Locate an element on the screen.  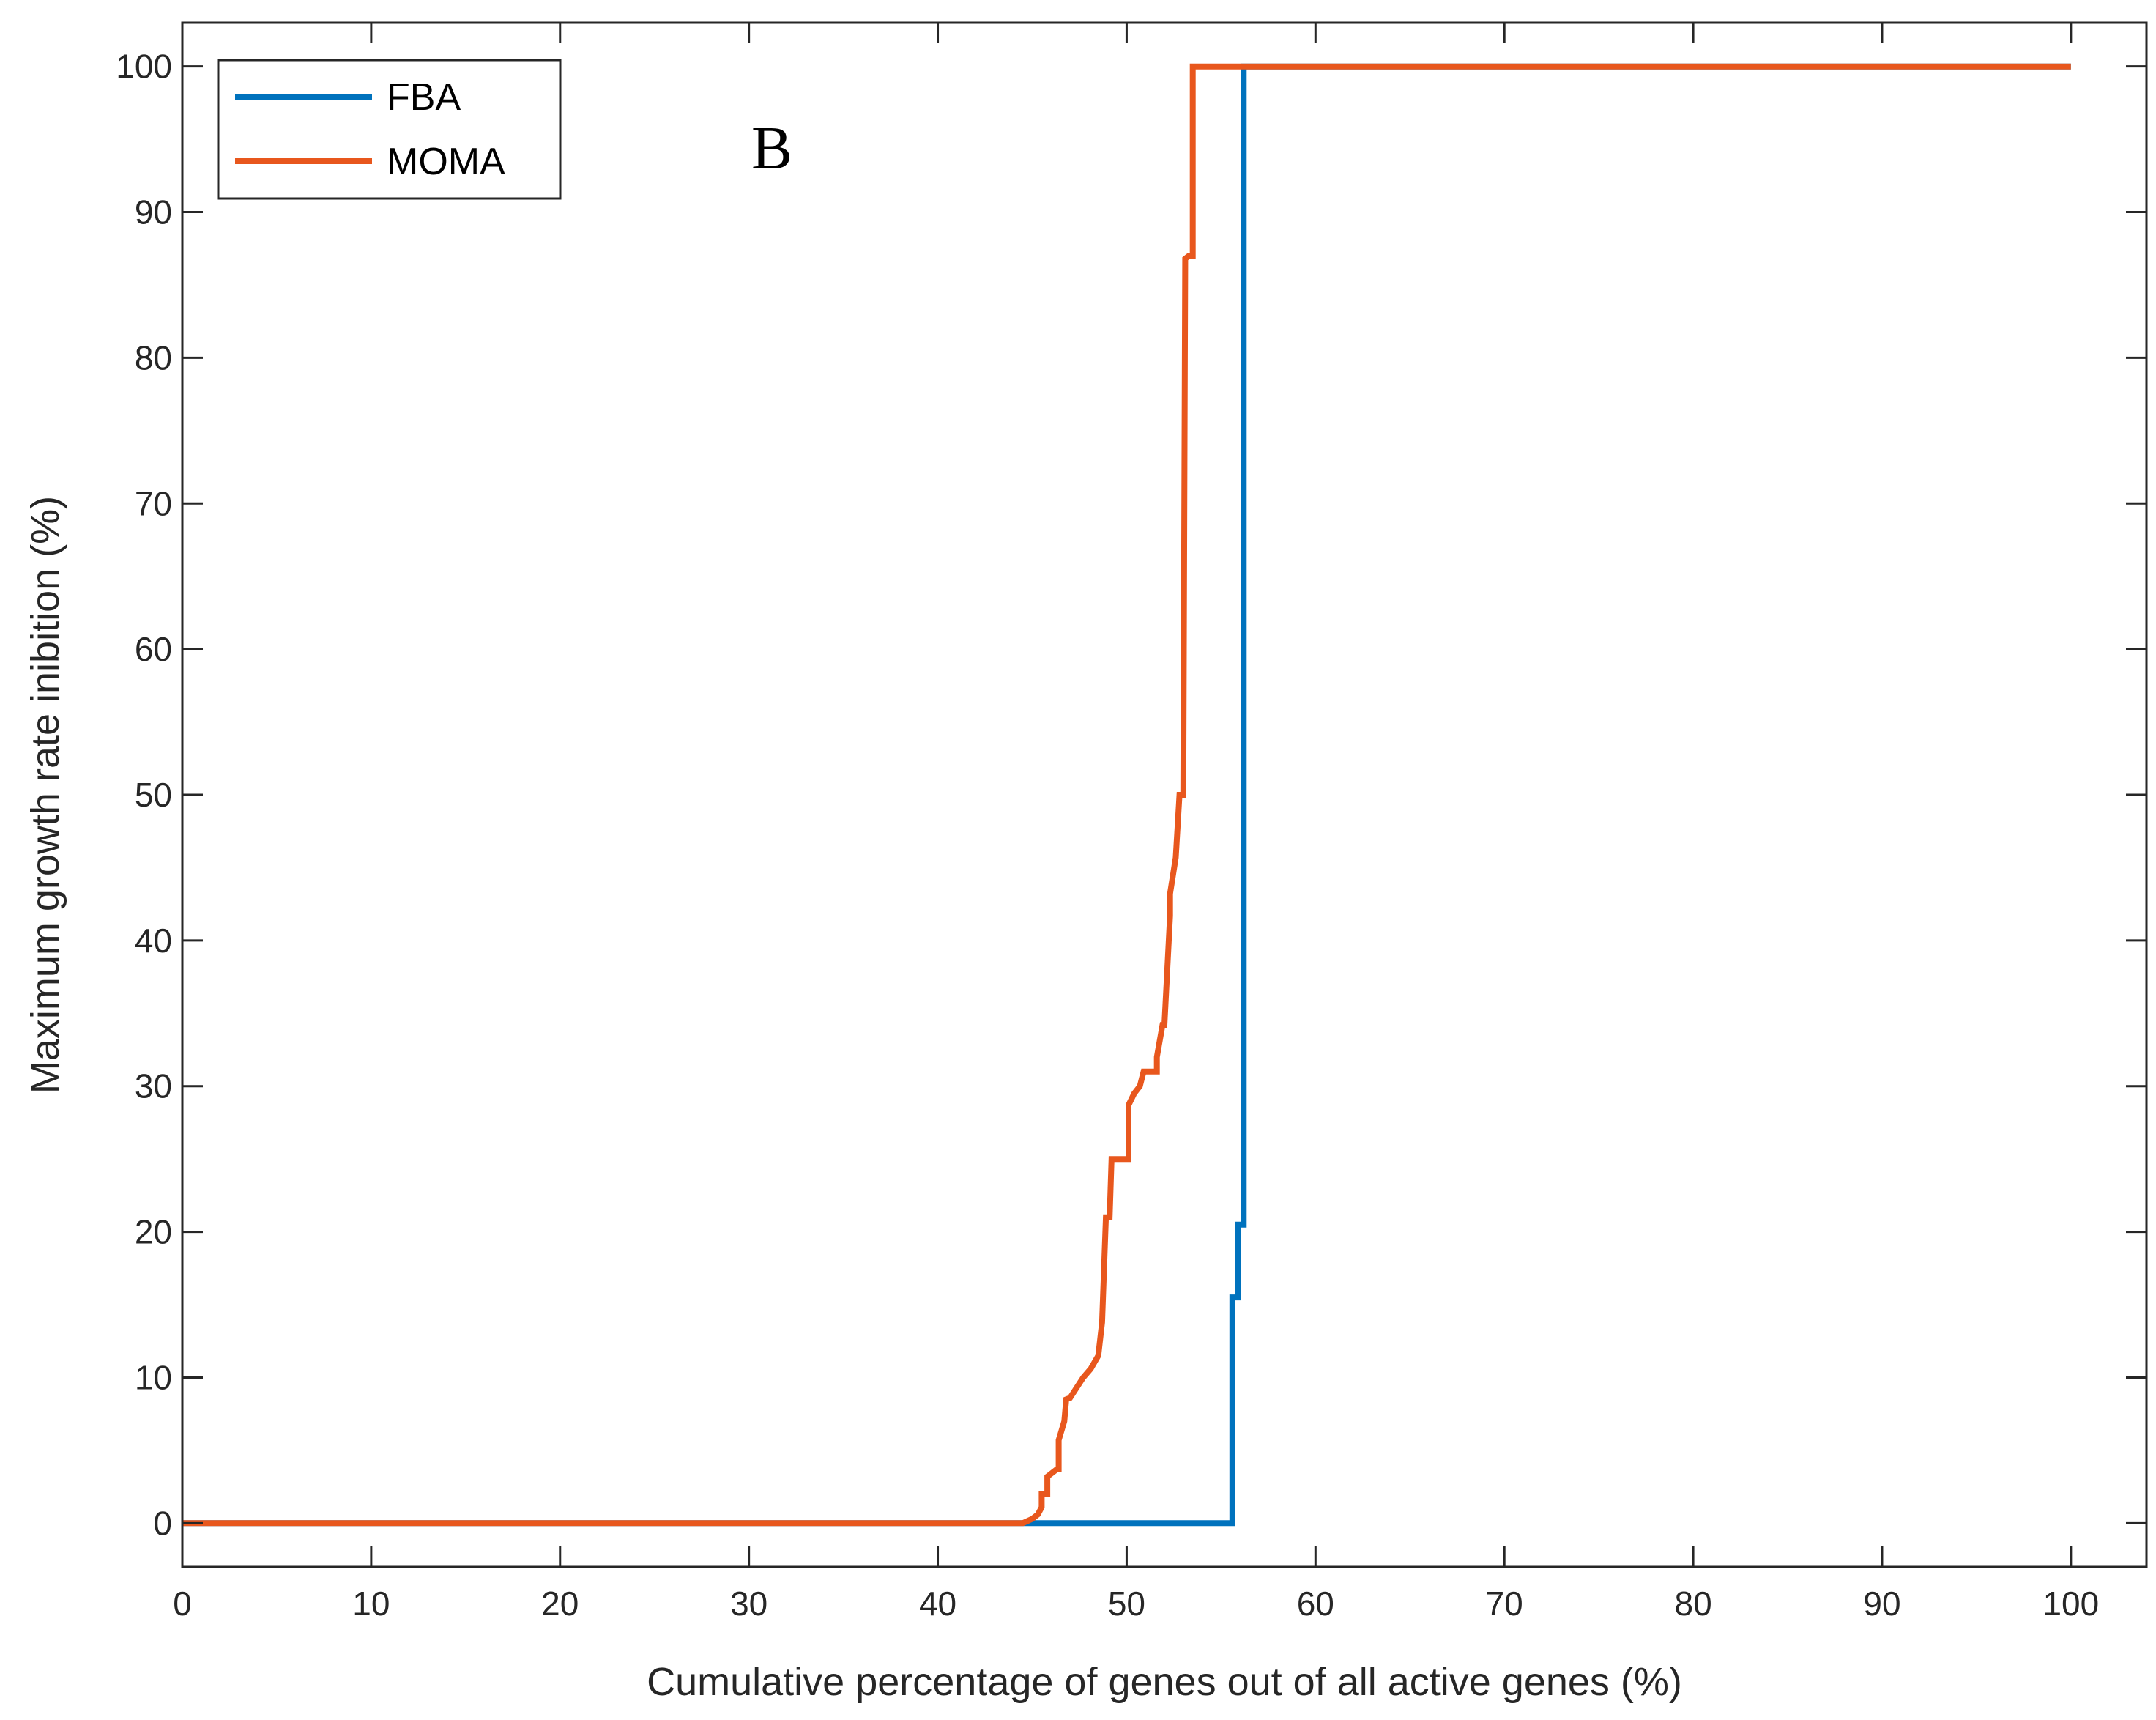
x-tick-label-30: 30 is located at coordinates (748, 1604).